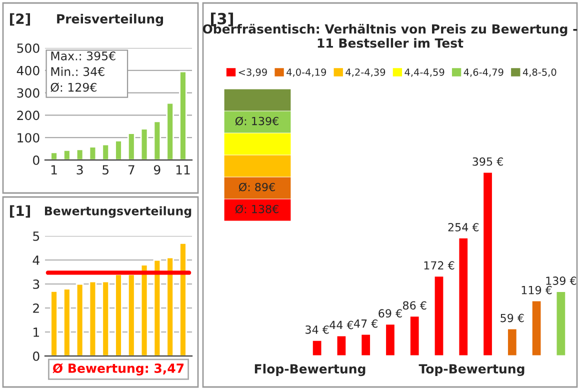  What do you see at coordinates (317, 329) in the screenshot?
I see `data-label: 34 €` at bounding box center [317, 329].